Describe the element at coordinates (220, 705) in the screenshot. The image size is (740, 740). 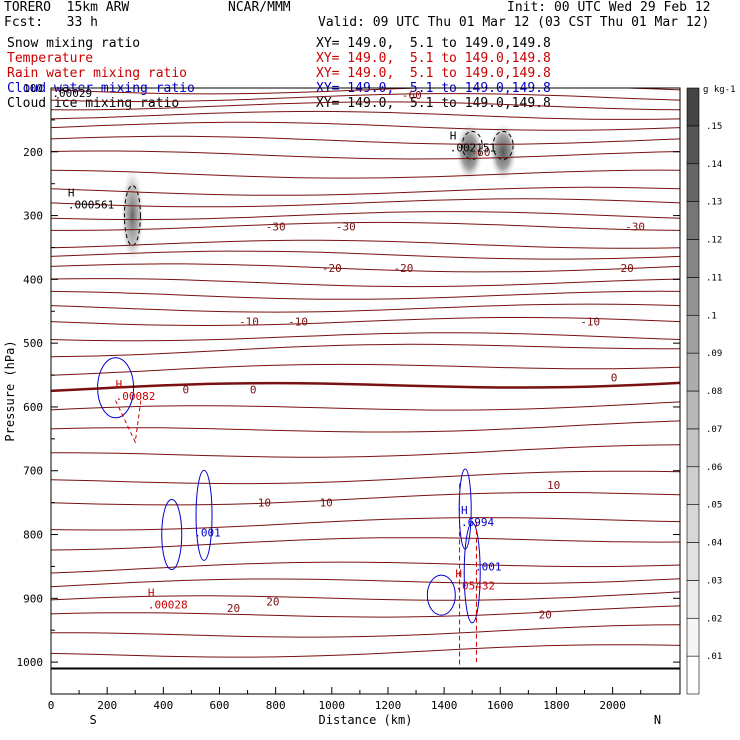
I see `x-tick-label: 600` at that location.